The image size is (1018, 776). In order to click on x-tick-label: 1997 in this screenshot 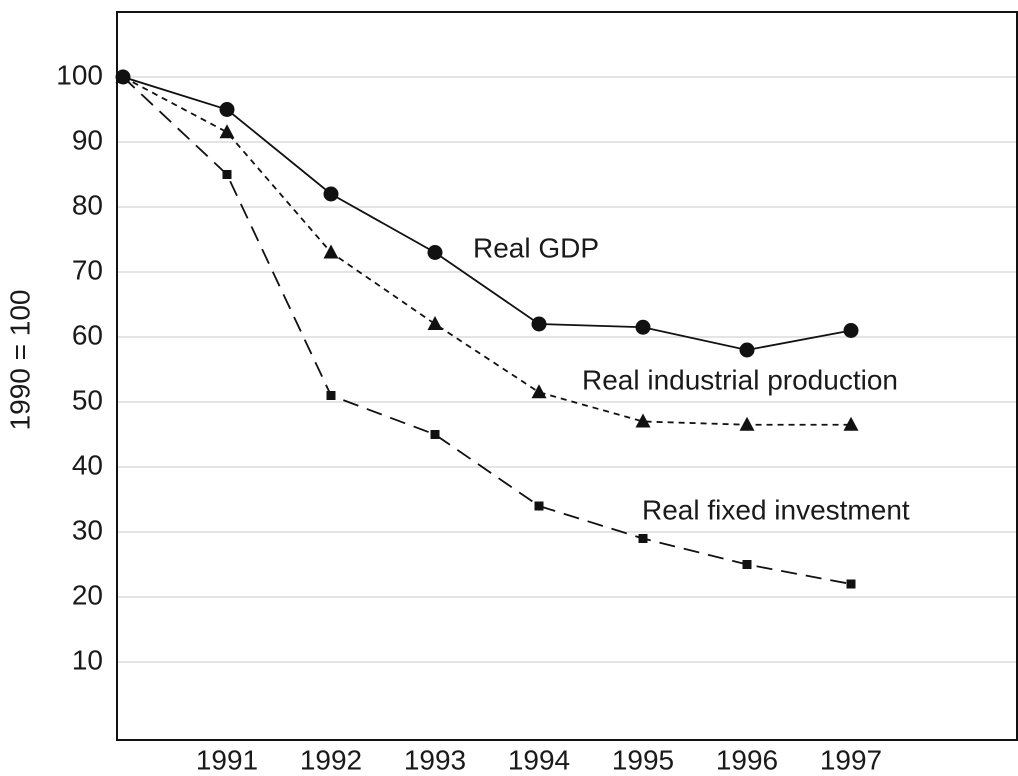, I will do `click(851, 759)`.